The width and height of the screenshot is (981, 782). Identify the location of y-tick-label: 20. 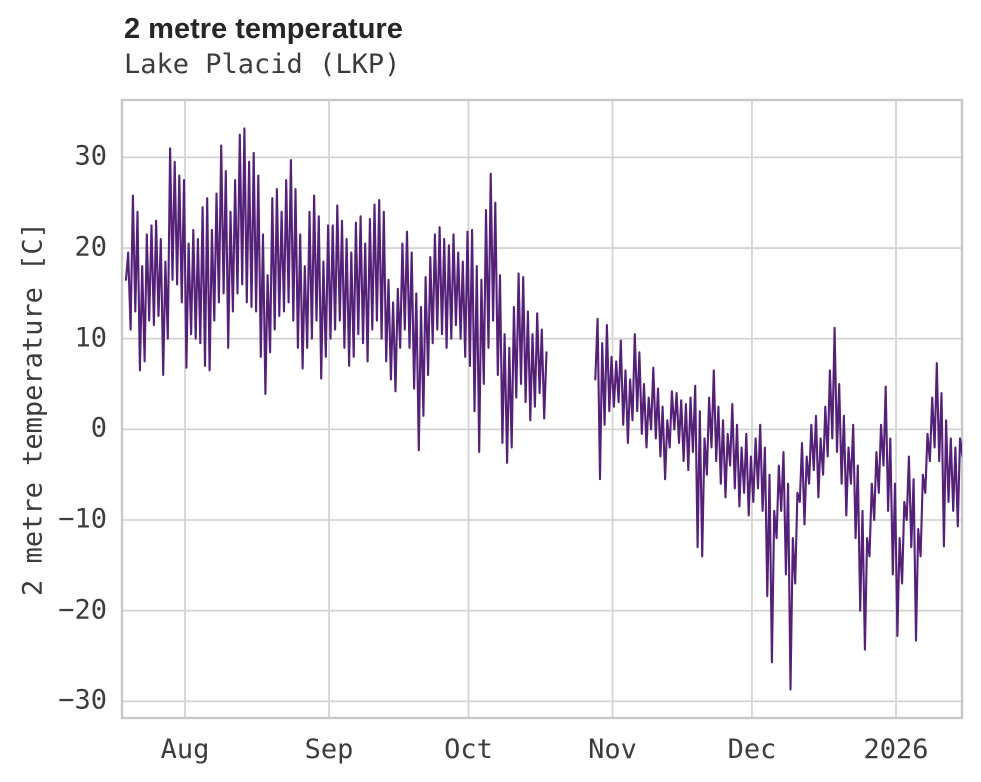
(90, 247).